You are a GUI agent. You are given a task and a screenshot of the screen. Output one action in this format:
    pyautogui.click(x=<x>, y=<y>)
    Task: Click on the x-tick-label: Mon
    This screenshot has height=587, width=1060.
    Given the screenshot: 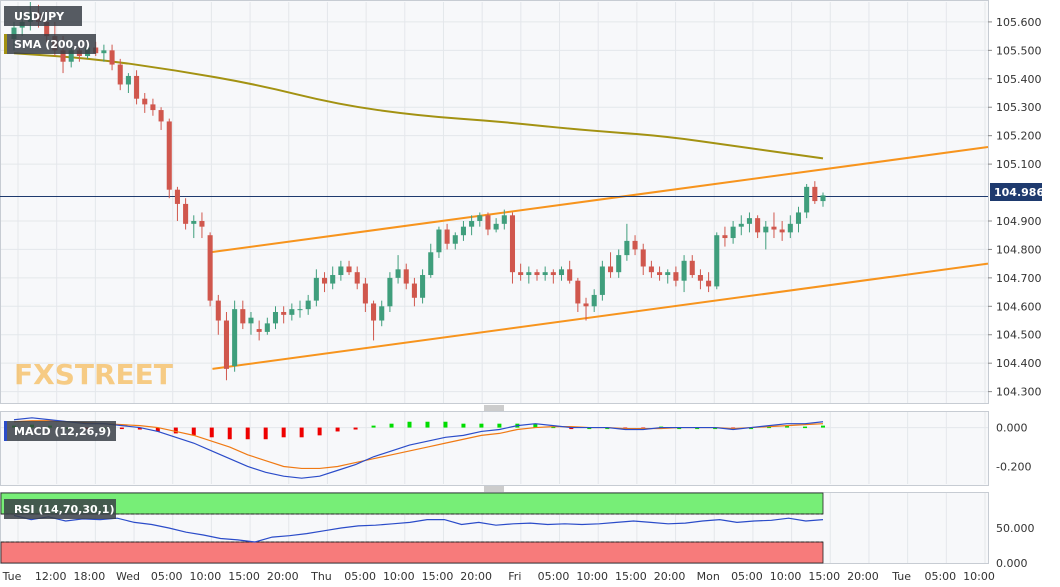 What is the action you would take?
    pyautogui.click(x=708, y=576)
    